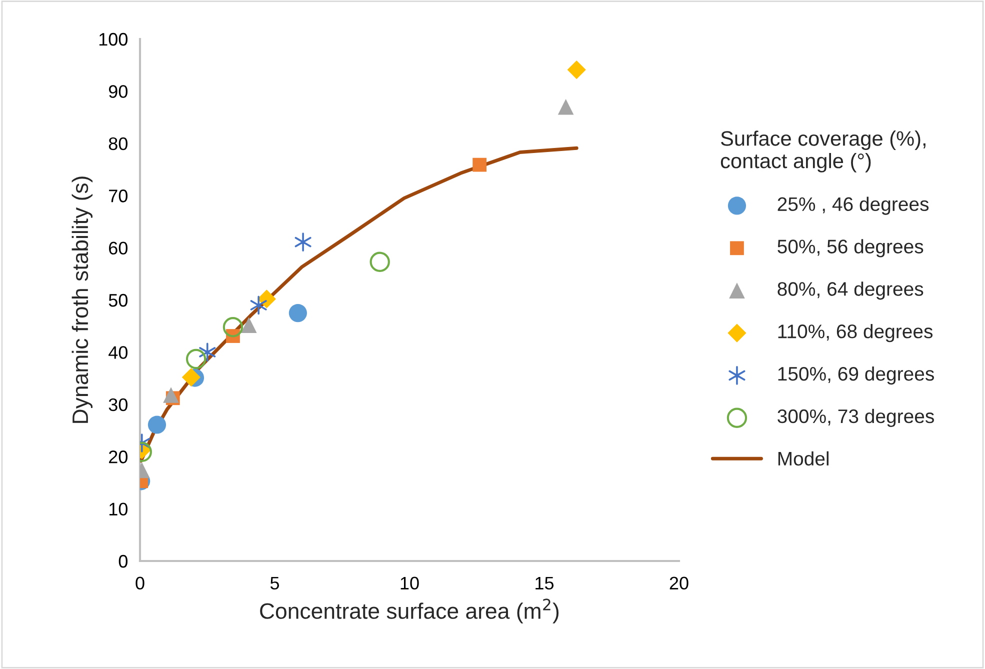 The width and height of the screenshot is (985, 669). What do you see at coordinates (82, 299) in the screenshot?
I see `y-axis-title: Dynamic froth stability (s)` at bounding box center [82, 299].